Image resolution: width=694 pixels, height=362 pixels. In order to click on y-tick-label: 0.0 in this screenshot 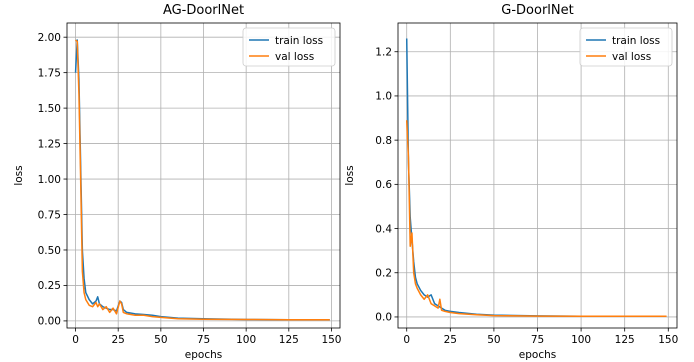, I will do `click(383, 318)`.